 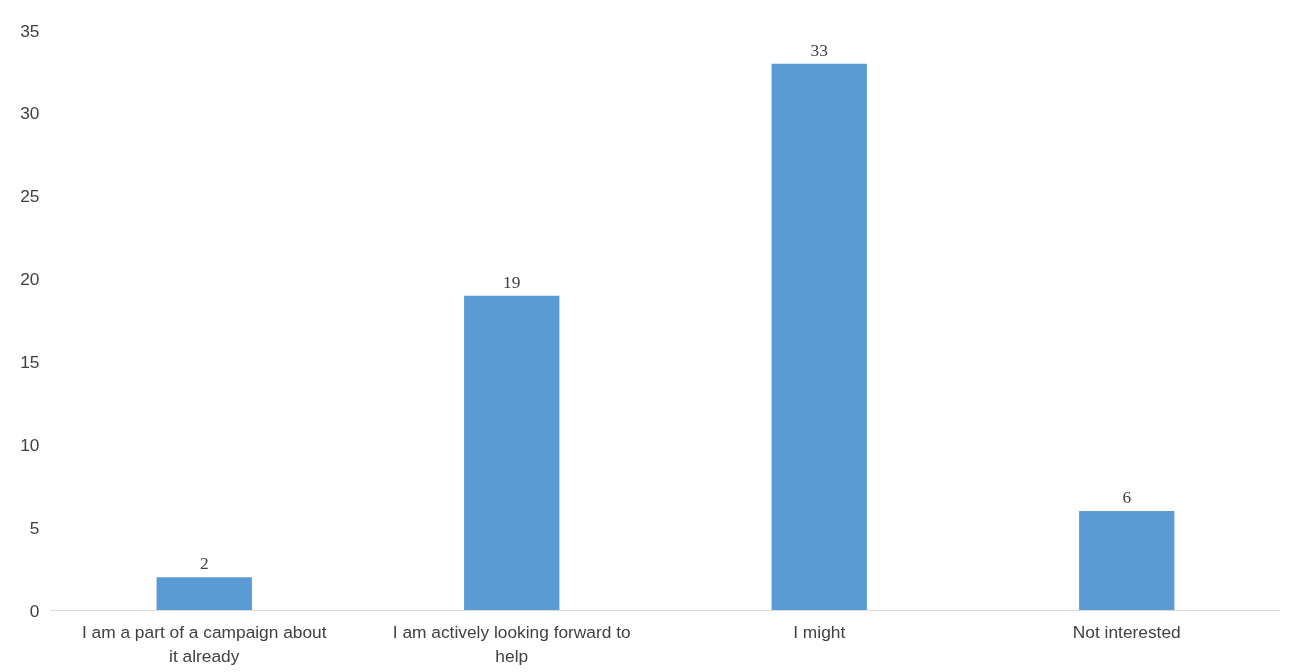 I want to click on data-label: 33, so click(x=819, y=50).